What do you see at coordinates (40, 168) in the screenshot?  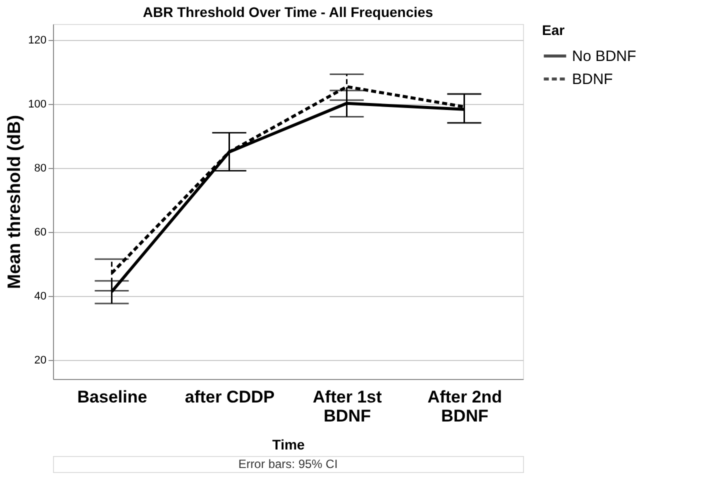 I see `y-tick-label: 80` at bounding box center [40, 168].